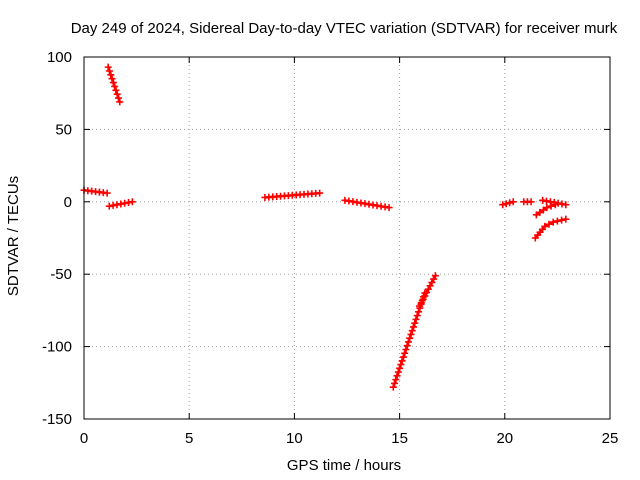 This screenshot has width=640, height=480. I want to click on y-tick-label: 0, so click(68, 202).